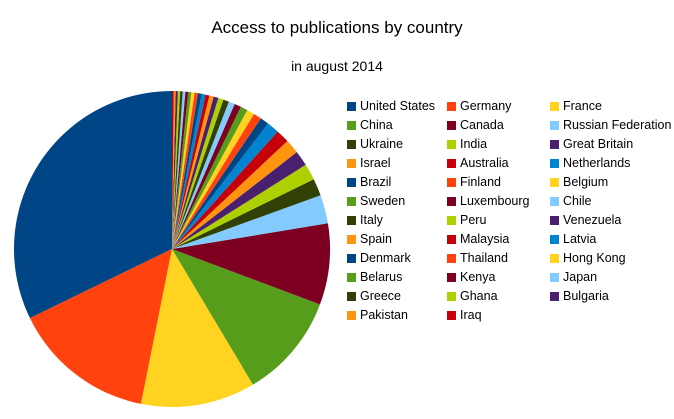 This screenshot has height=419, width=674. What do you see at coordinates (480, 182) in the screenshot?
I see `legend-label: Finland` at bounding box center [480, 182].